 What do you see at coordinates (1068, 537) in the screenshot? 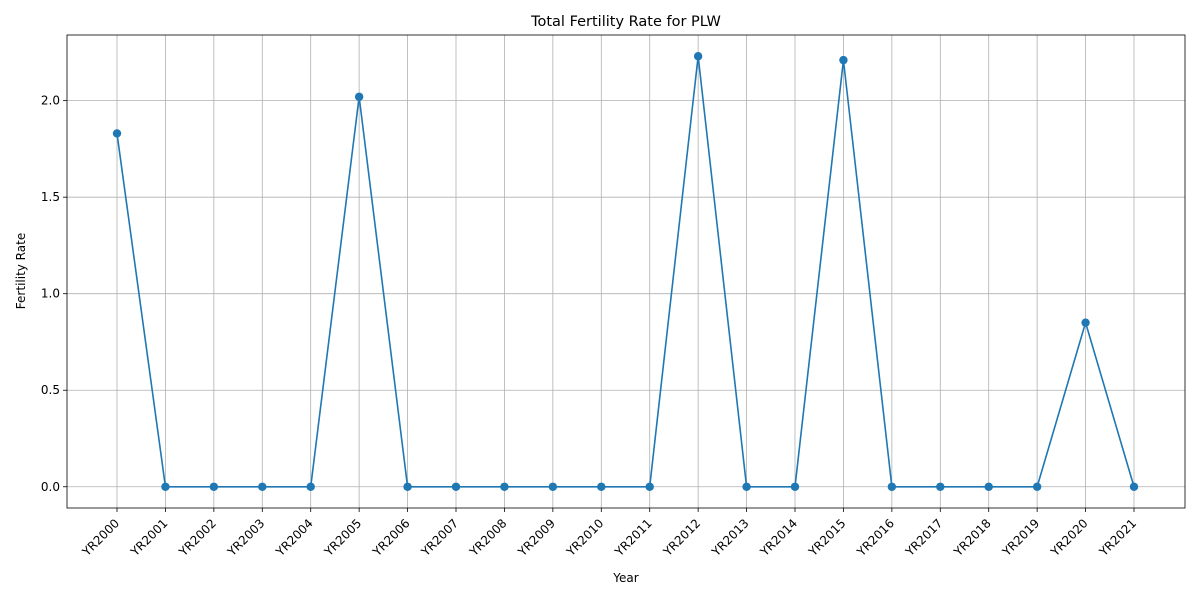
I see `x-tick-label: YR2020` at bounding box center [1068, 537].